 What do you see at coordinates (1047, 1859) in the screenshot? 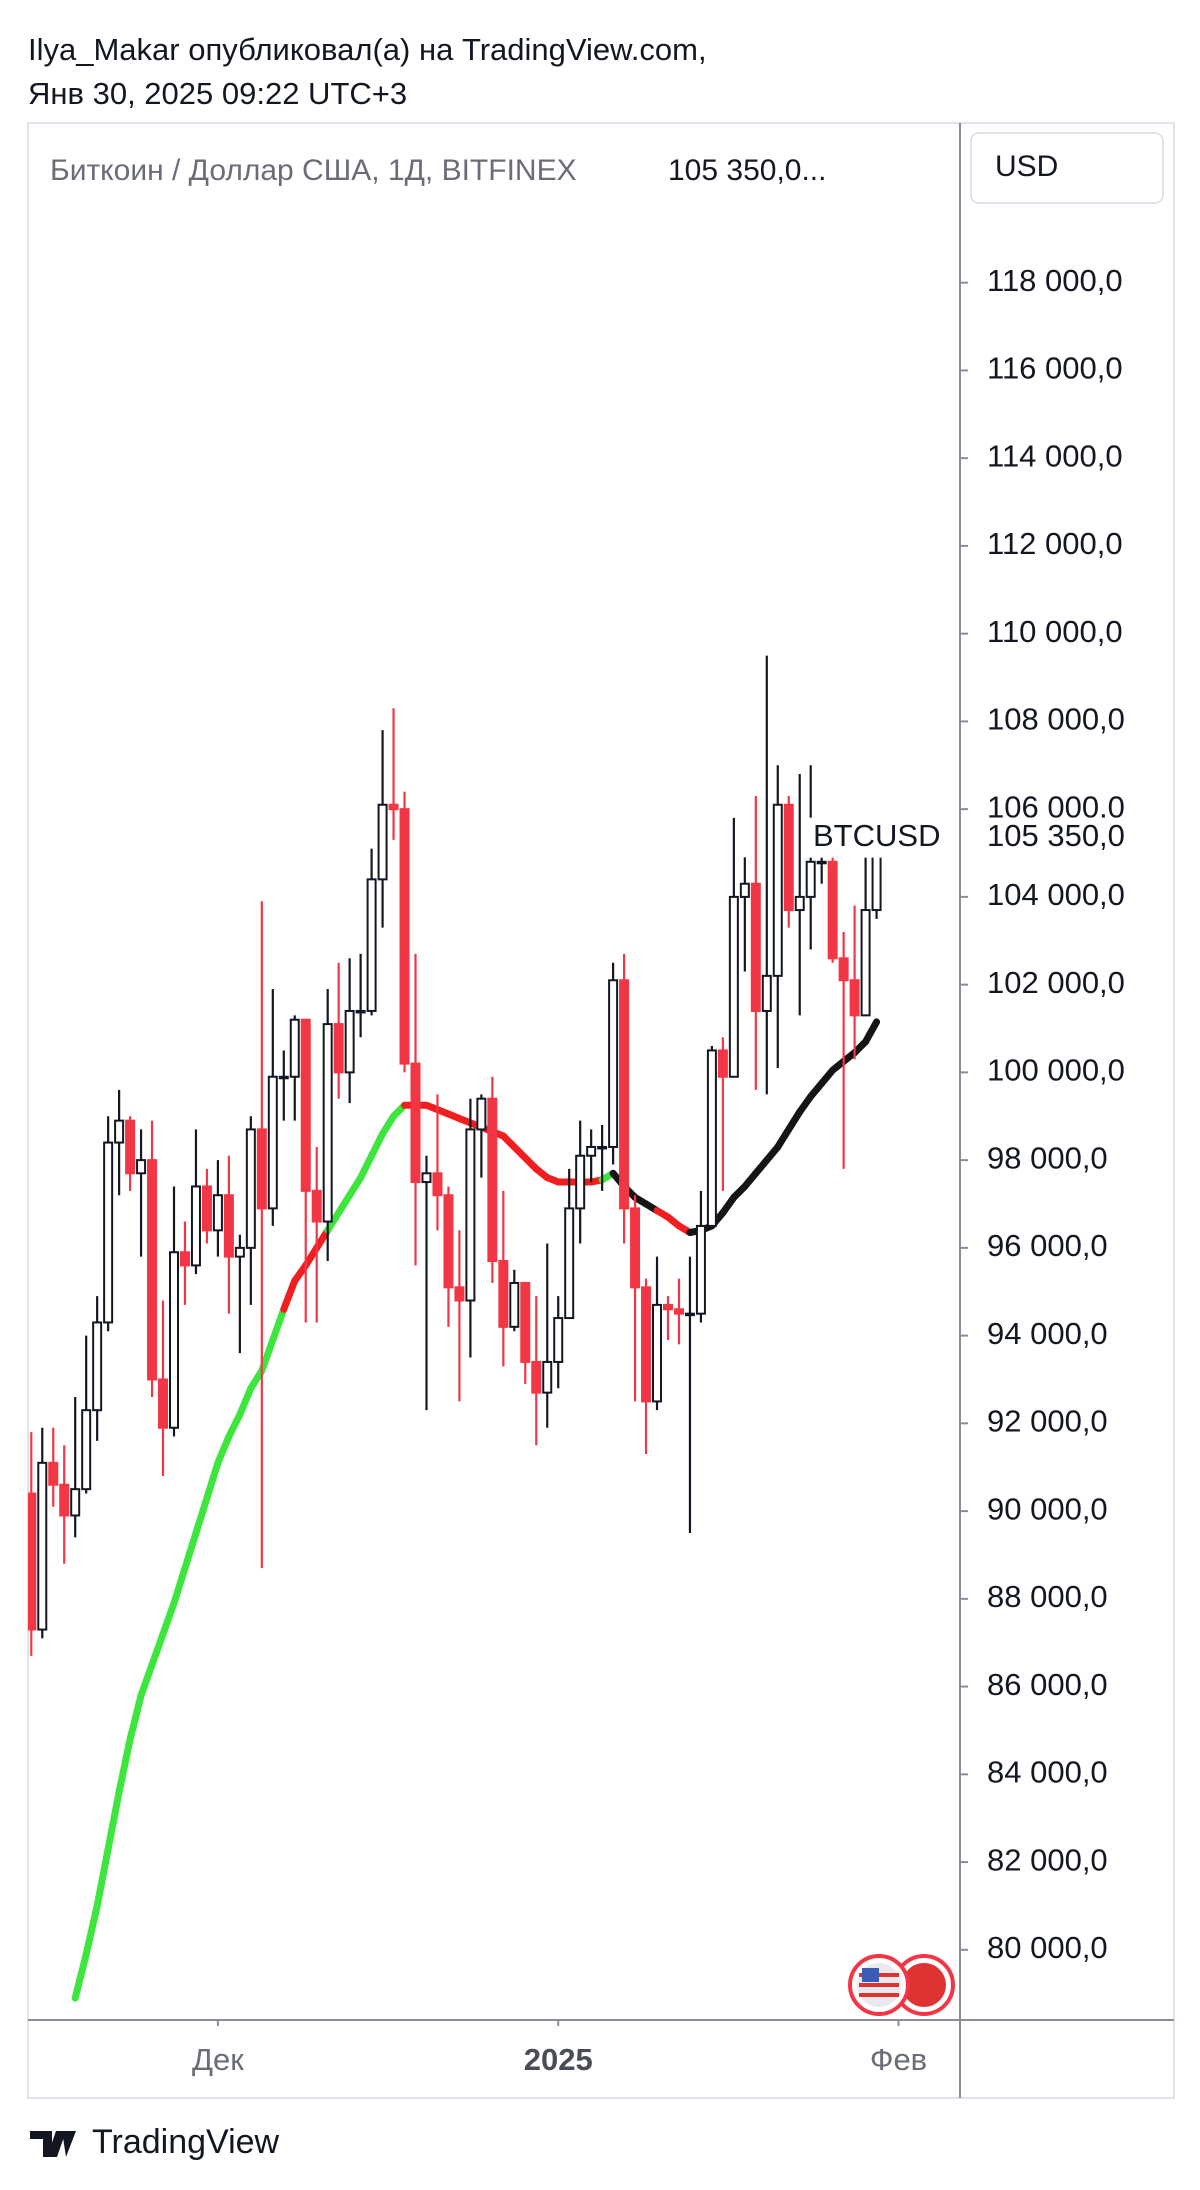
I see `y-tick-label: 82 000,0` at bounding box center [1047, 1859].